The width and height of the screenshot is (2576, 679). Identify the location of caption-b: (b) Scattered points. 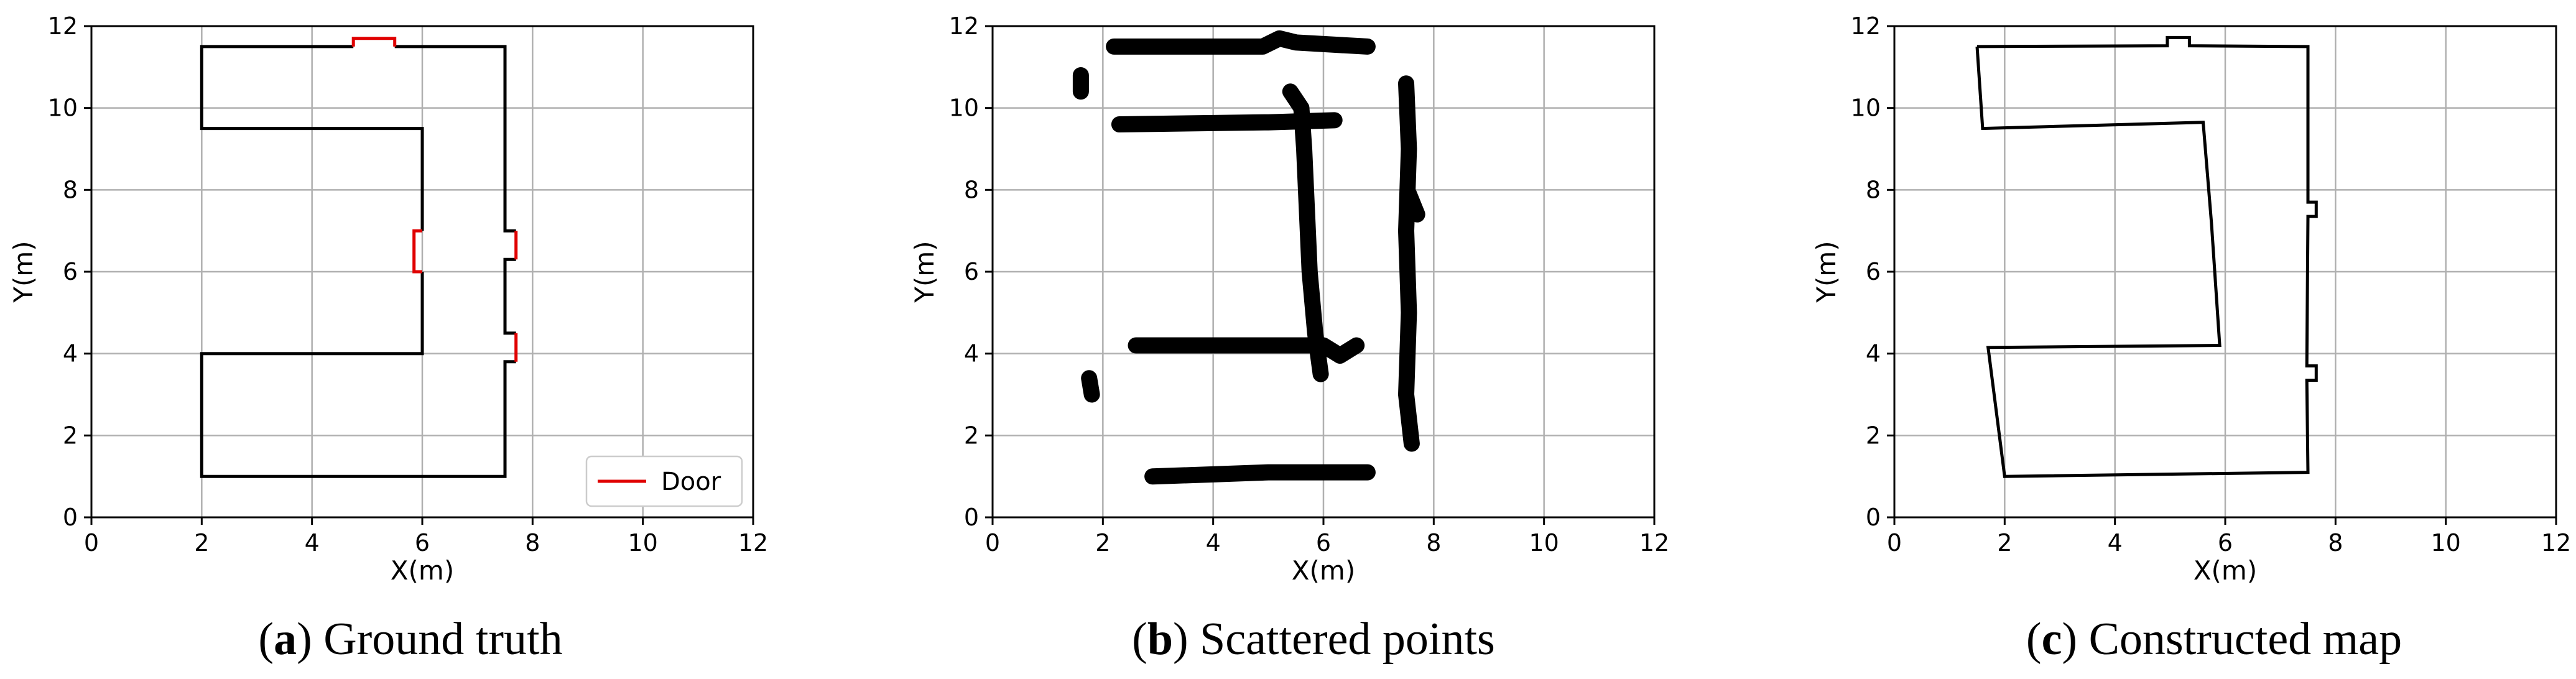
(1314, 639).